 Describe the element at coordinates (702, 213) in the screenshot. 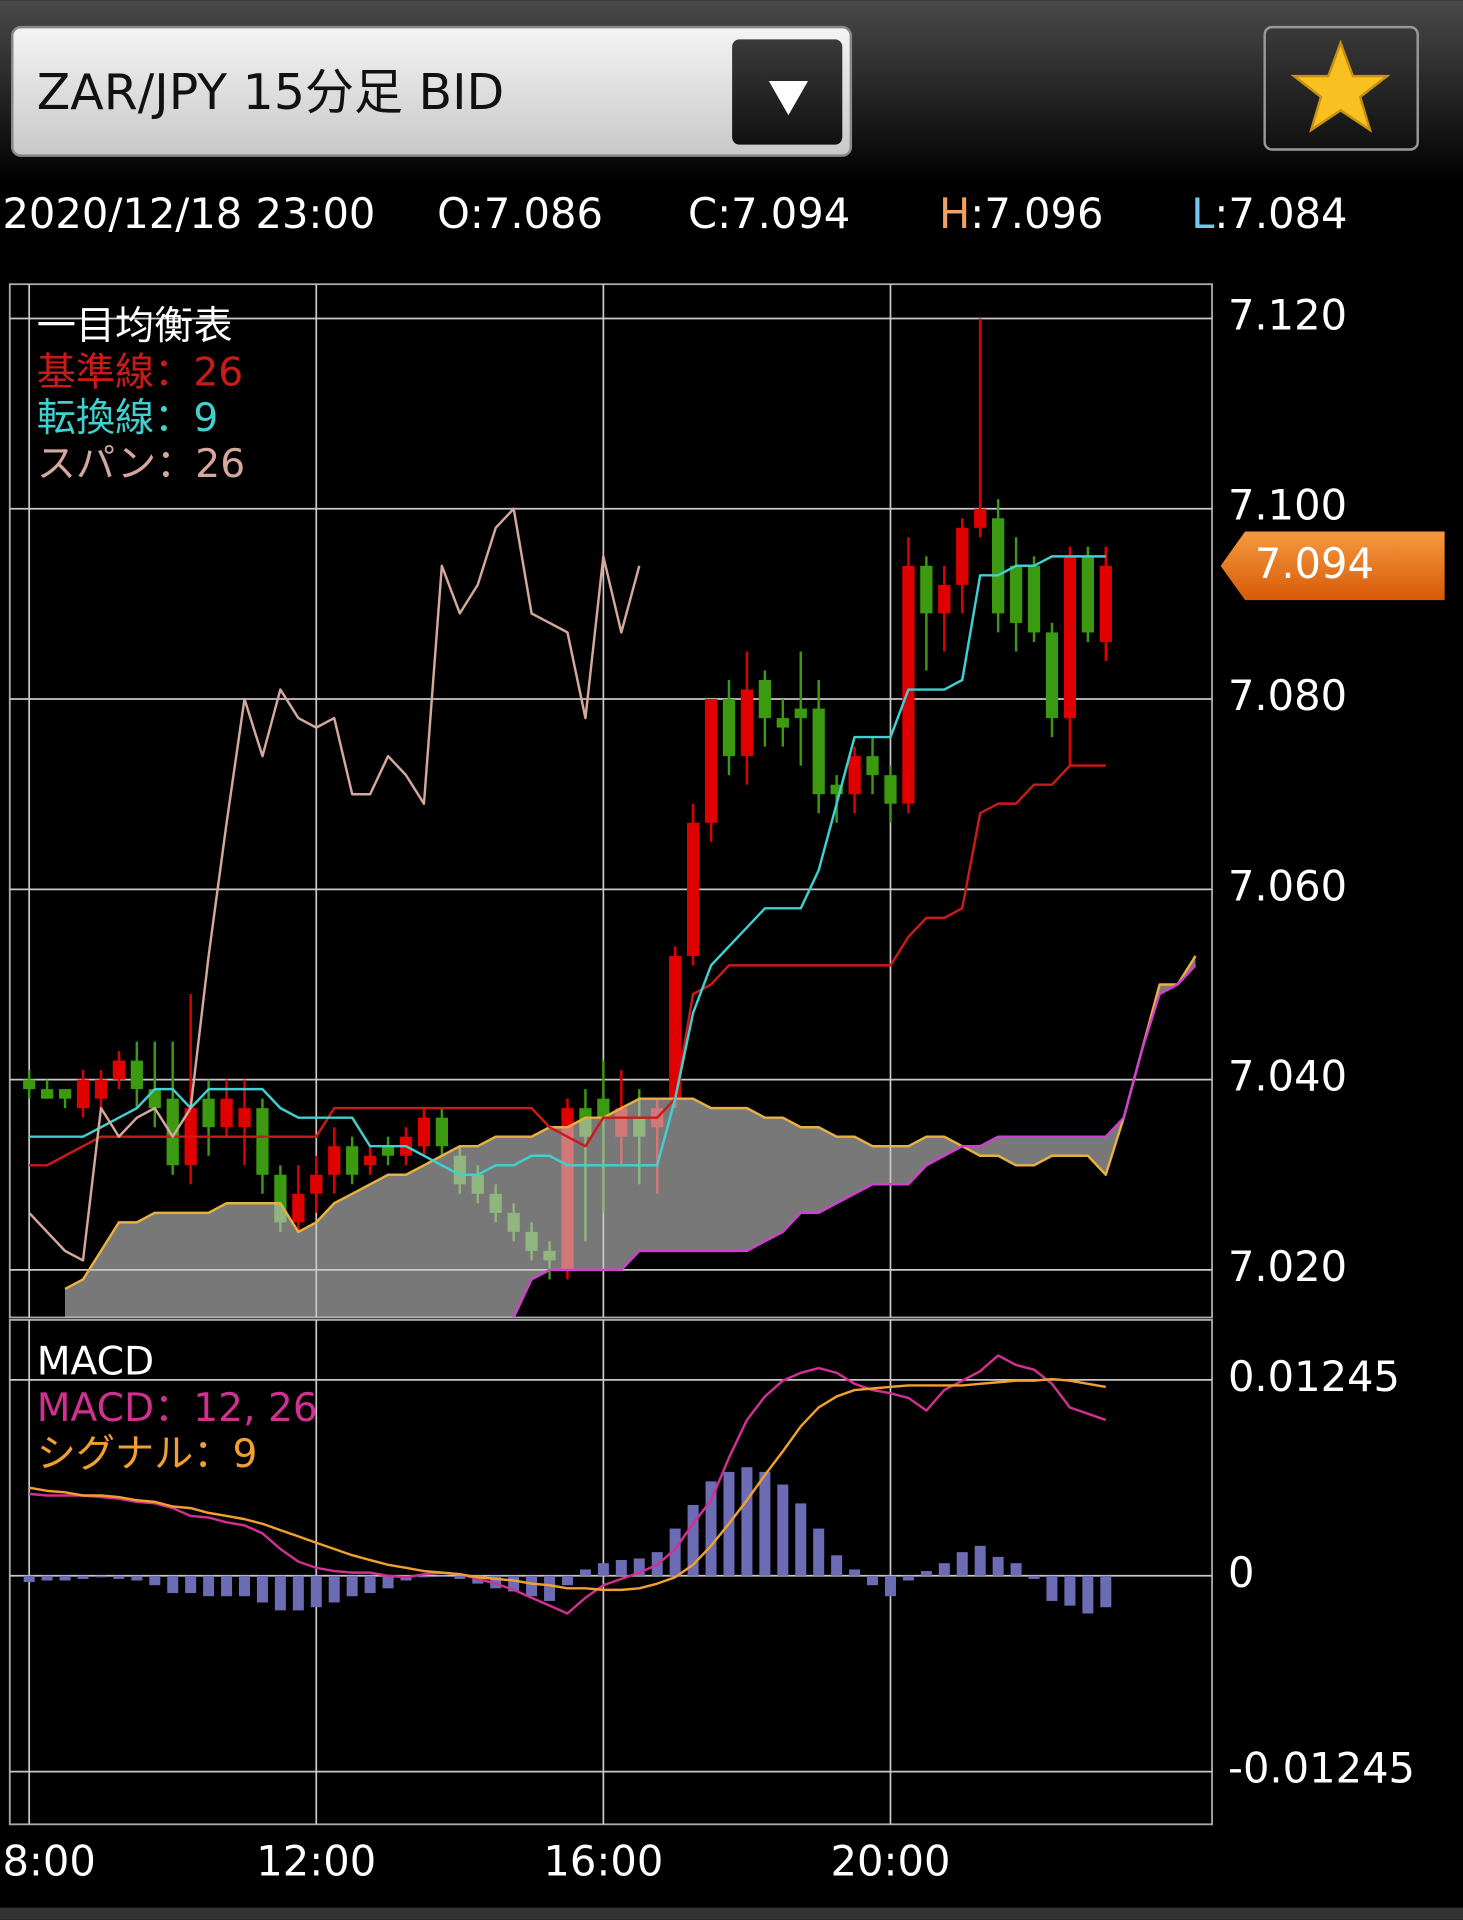

I see `quote-label: C` at that location.